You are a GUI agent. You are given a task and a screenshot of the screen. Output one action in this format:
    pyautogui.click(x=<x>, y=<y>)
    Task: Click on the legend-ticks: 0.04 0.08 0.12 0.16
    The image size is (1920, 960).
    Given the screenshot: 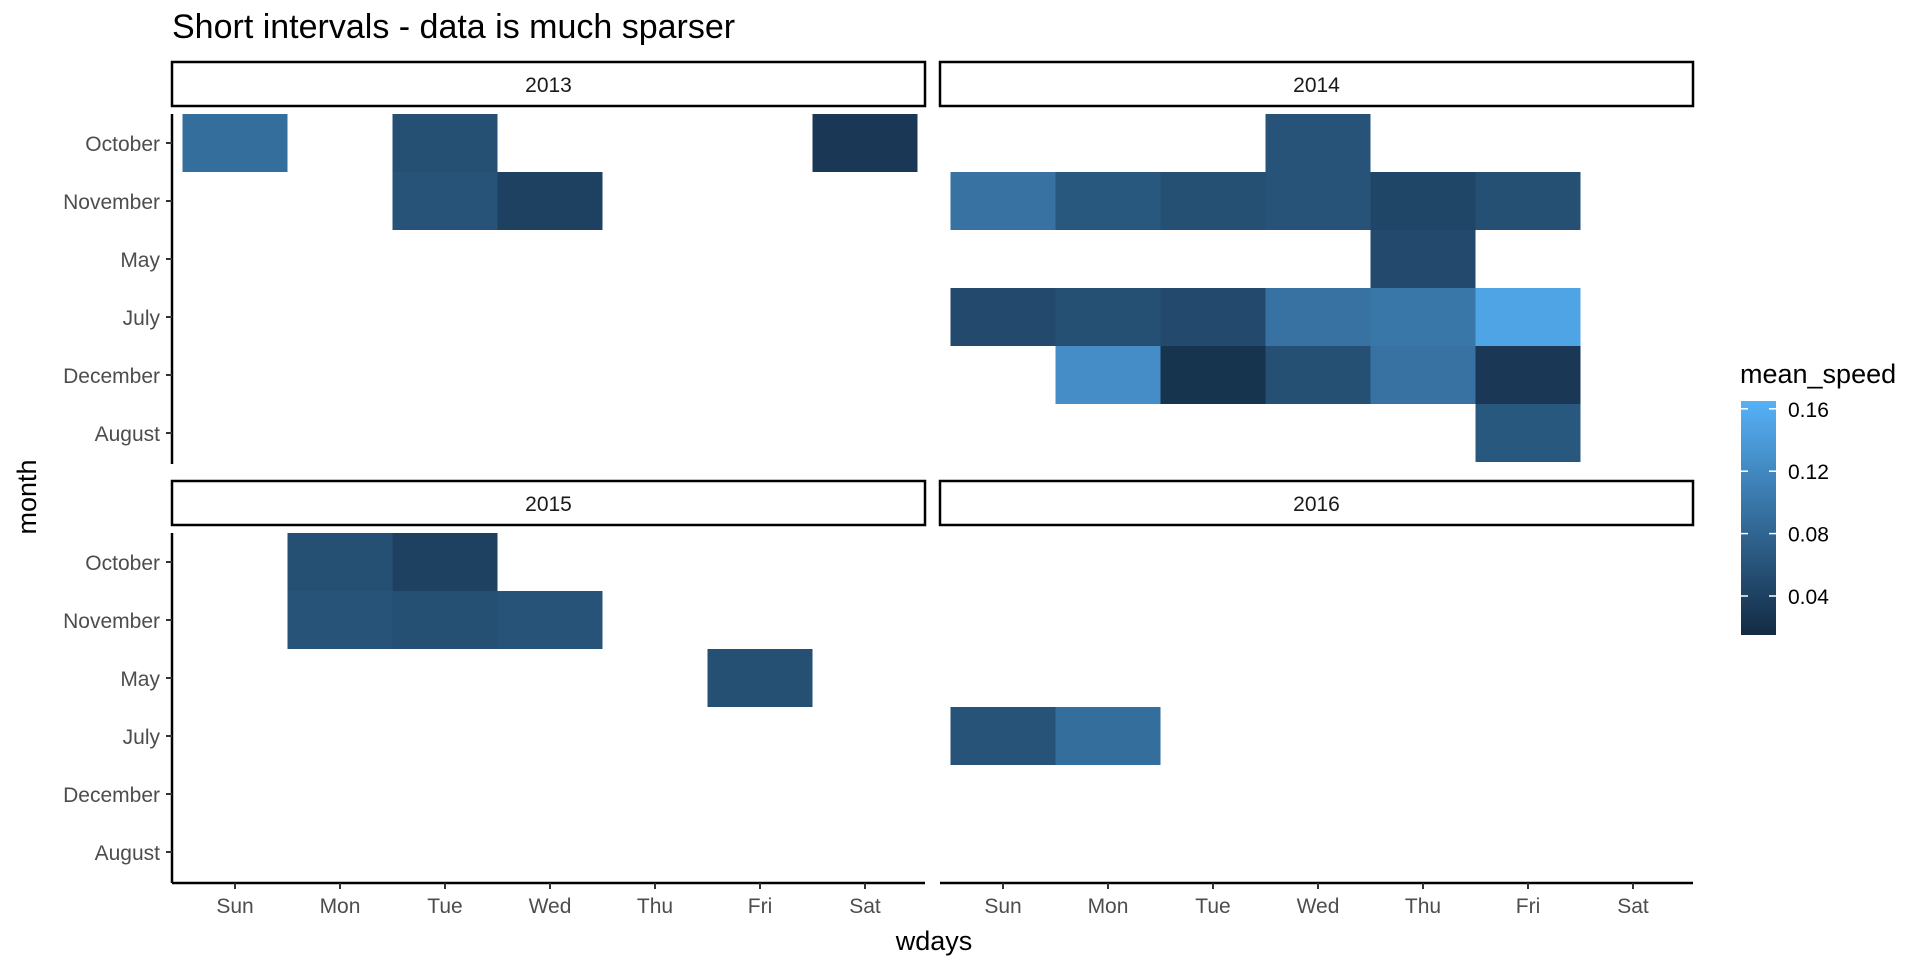 What is the action you would take?
    pyautogui.click(x=1785, y=504)
    